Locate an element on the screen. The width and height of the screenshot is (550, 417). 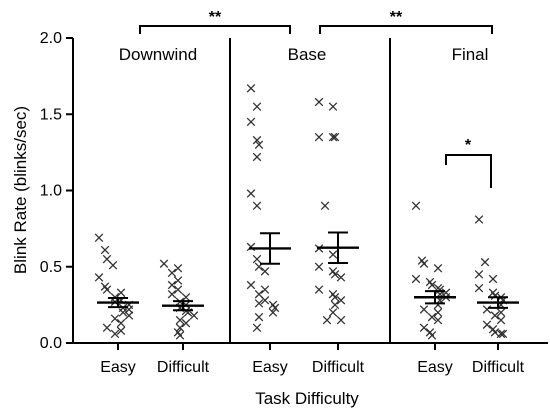
y-tick-label: 0.0 is located at coordinates (51, 343).